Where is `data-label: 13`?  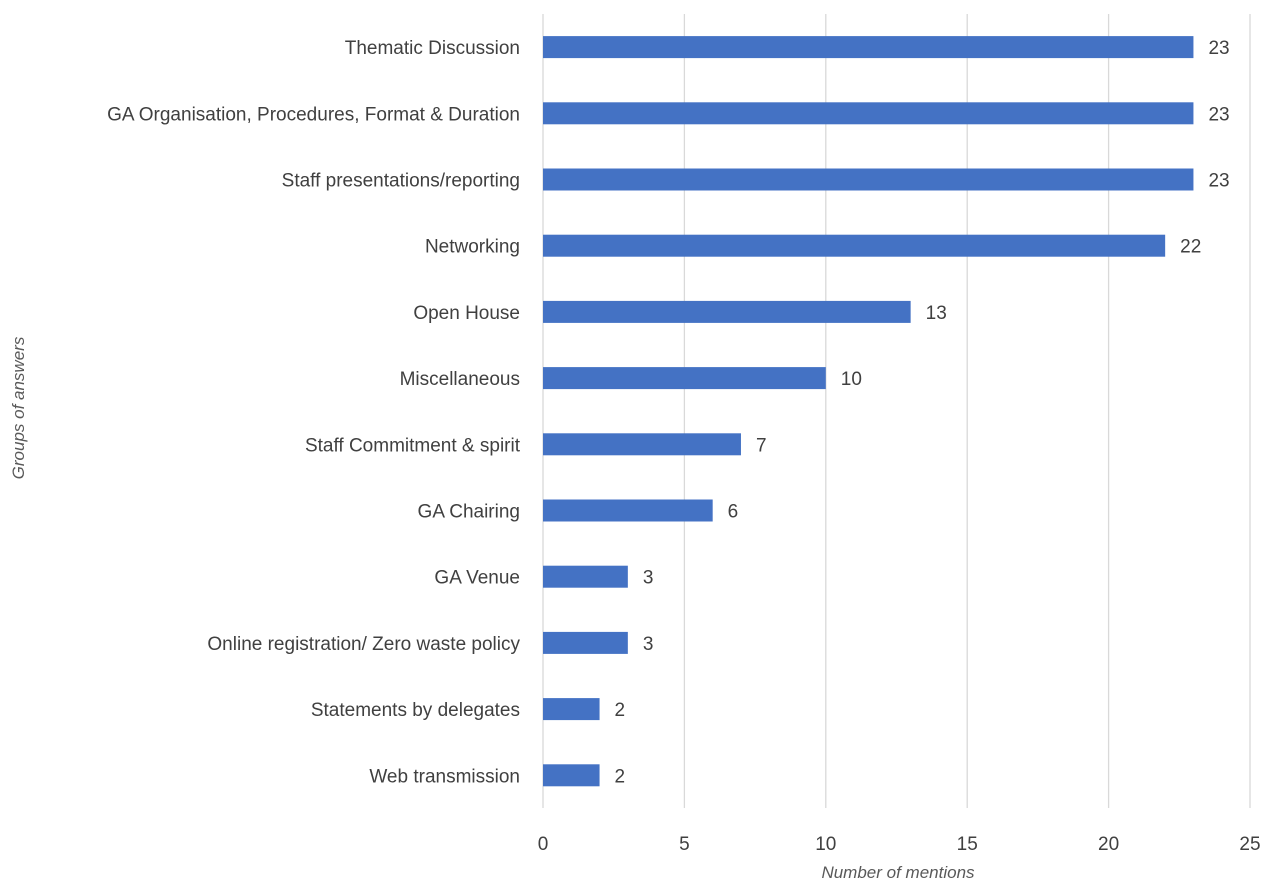 data-label: 13 is located at coordinates (936, 313).